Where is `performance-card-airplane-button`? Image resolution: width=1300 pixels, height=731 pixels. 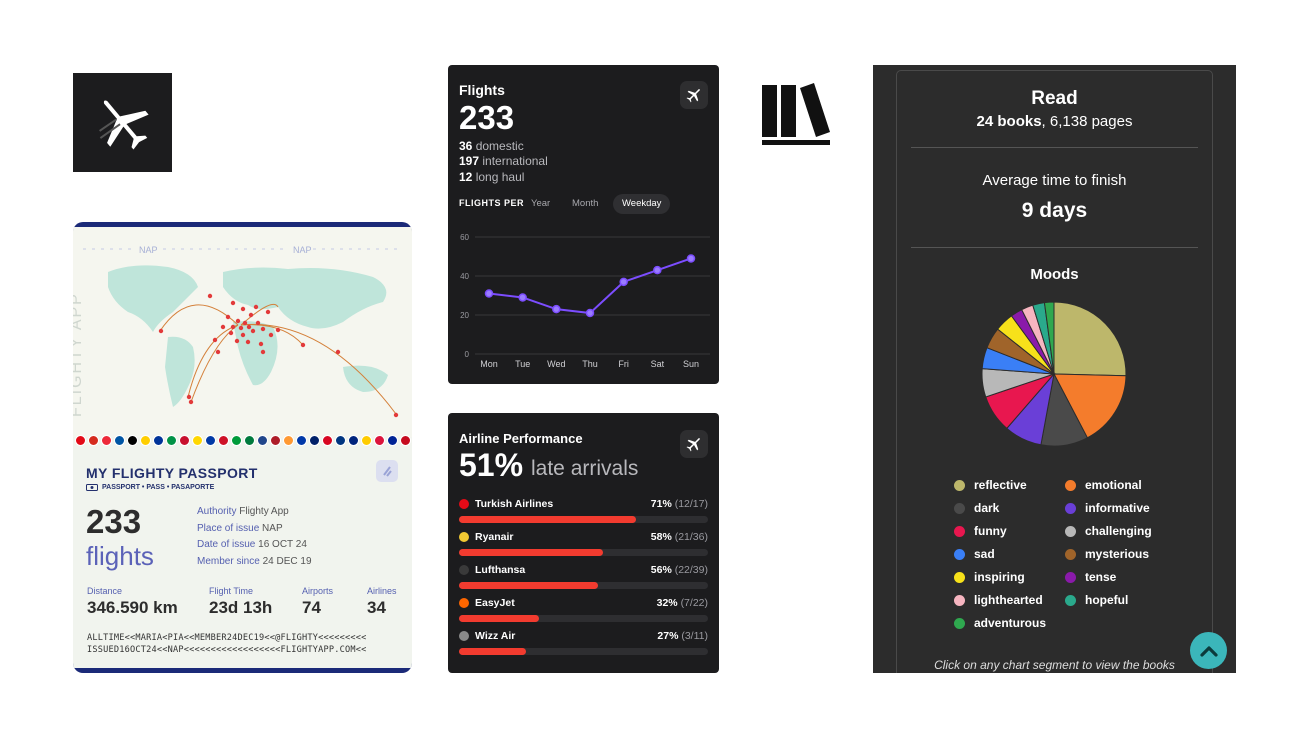
performance-card-airplane-button is located at coordinates (694, 444).